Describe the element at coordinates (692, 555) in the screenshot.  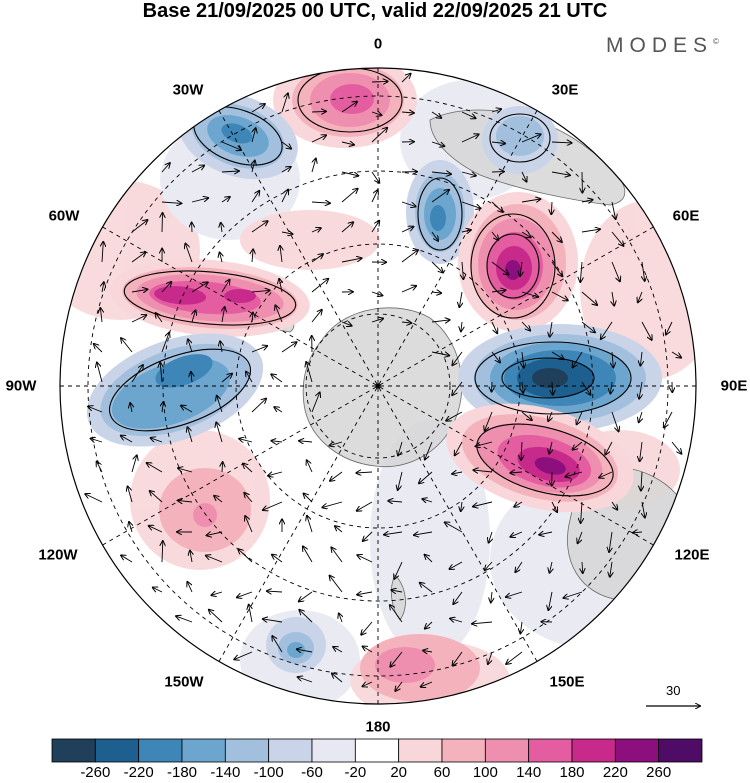
I see `lon-label-120e: 120E` at that location.